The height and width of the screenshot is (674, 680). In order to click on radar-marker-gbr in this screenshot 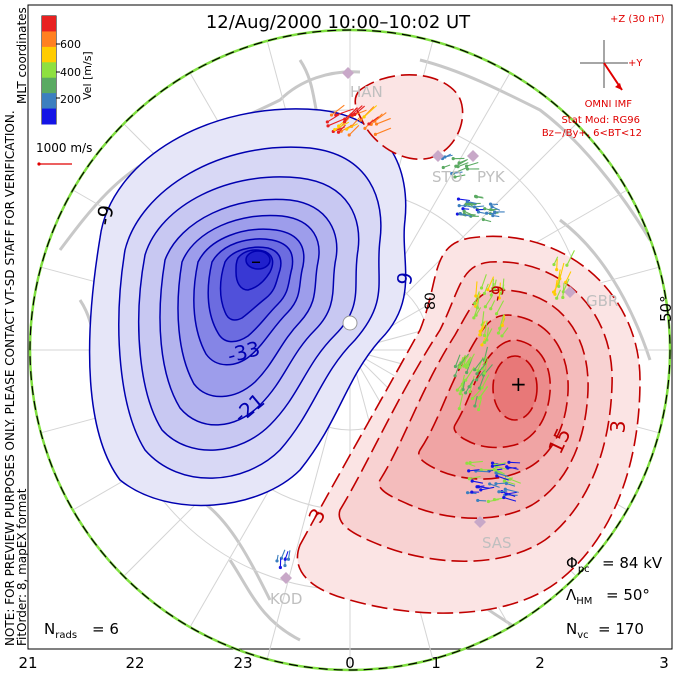, I will do `click(570, 292)`.